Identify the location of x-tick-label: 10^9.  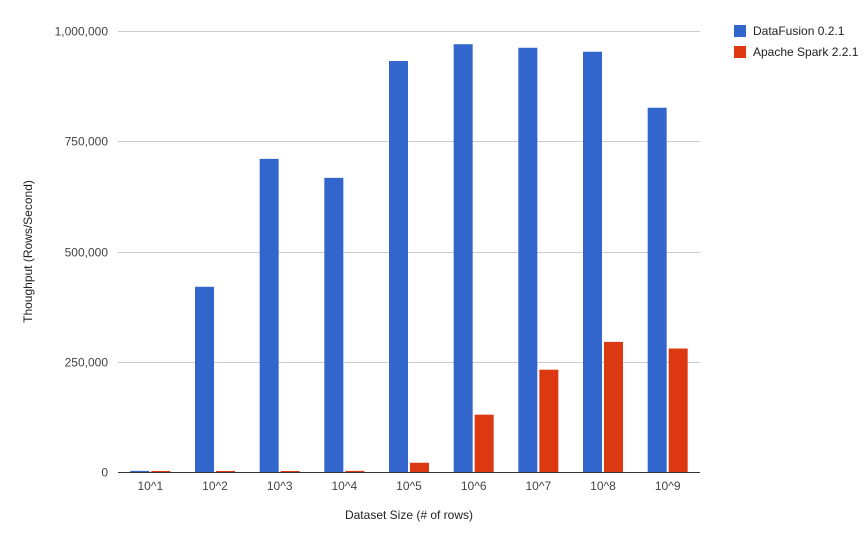
(668, 486).